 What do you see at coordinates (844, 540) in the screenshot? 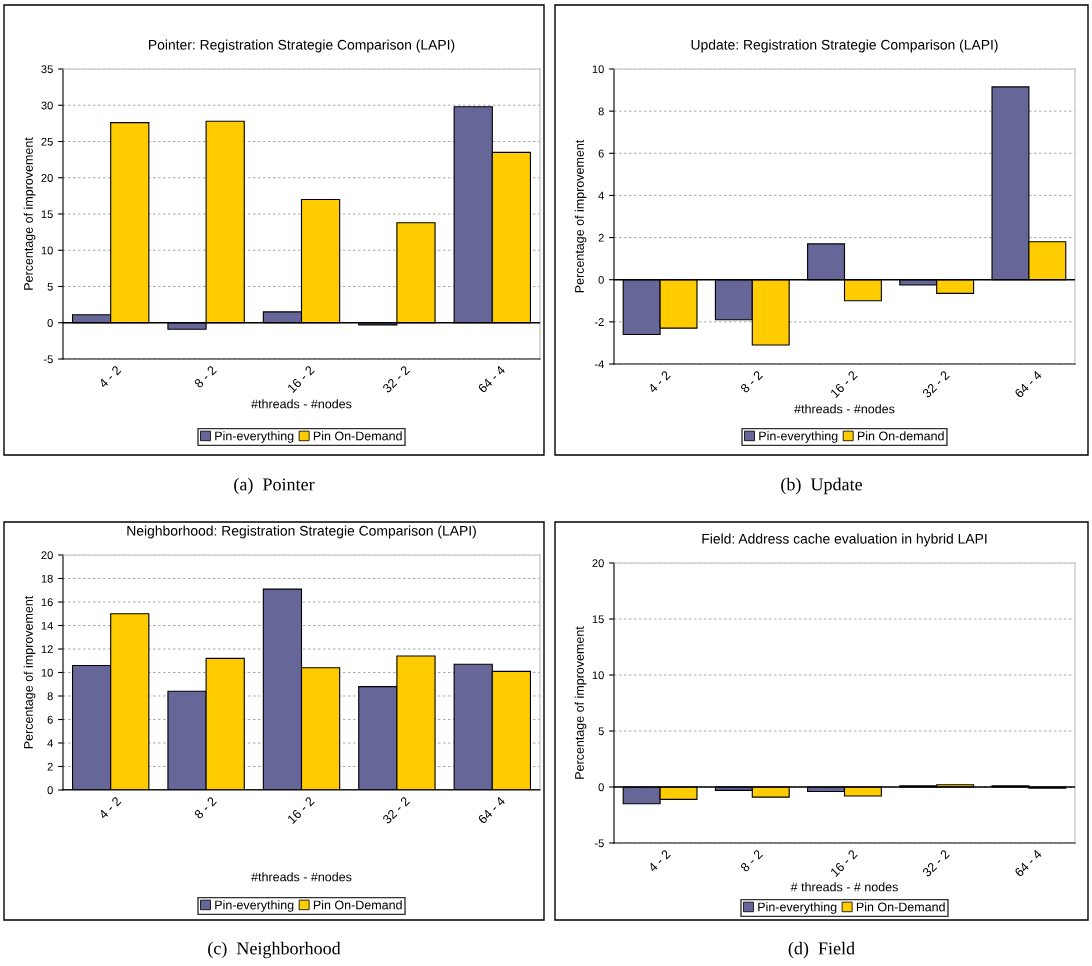
I see `chart-title: Field: Address cache evaluation in hybrid LAPI` at bounding box center [844, 540].